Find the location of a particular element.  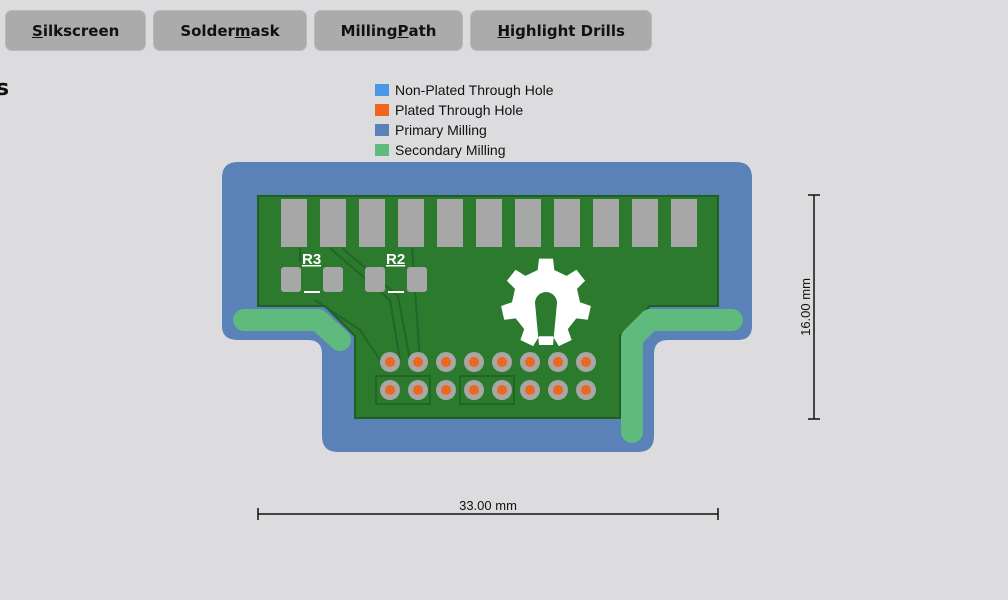

legend-label: Non-Plated Through Hole is located at coordinates (474, 90).